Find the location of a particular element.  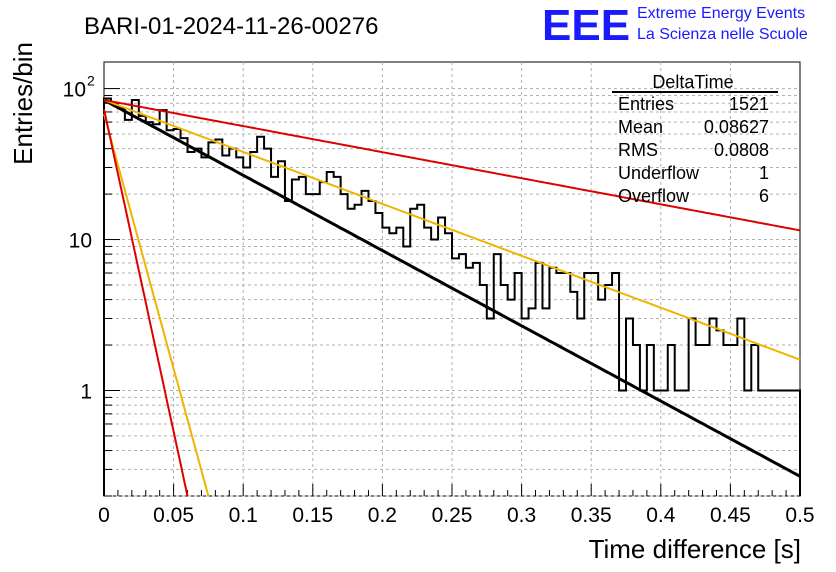

x-axis-label: Time difference [s] is located at coordinates (695, 549).